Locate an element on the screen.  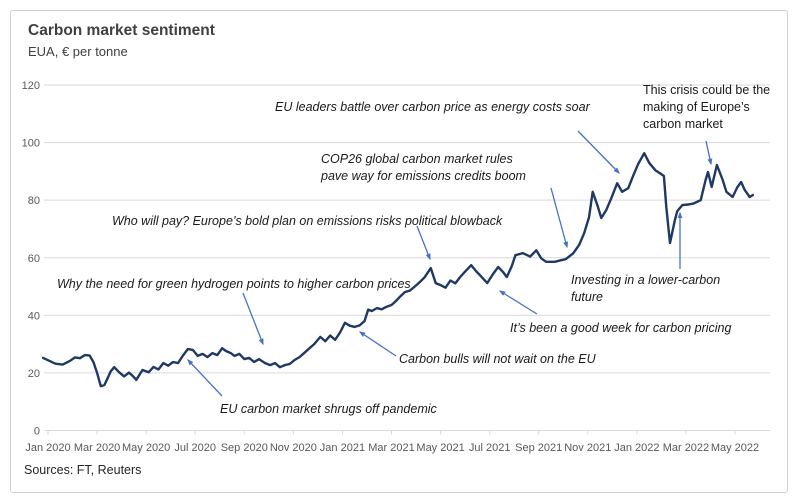
annotation-arrow-why-need is located at coordinates (253, 319).